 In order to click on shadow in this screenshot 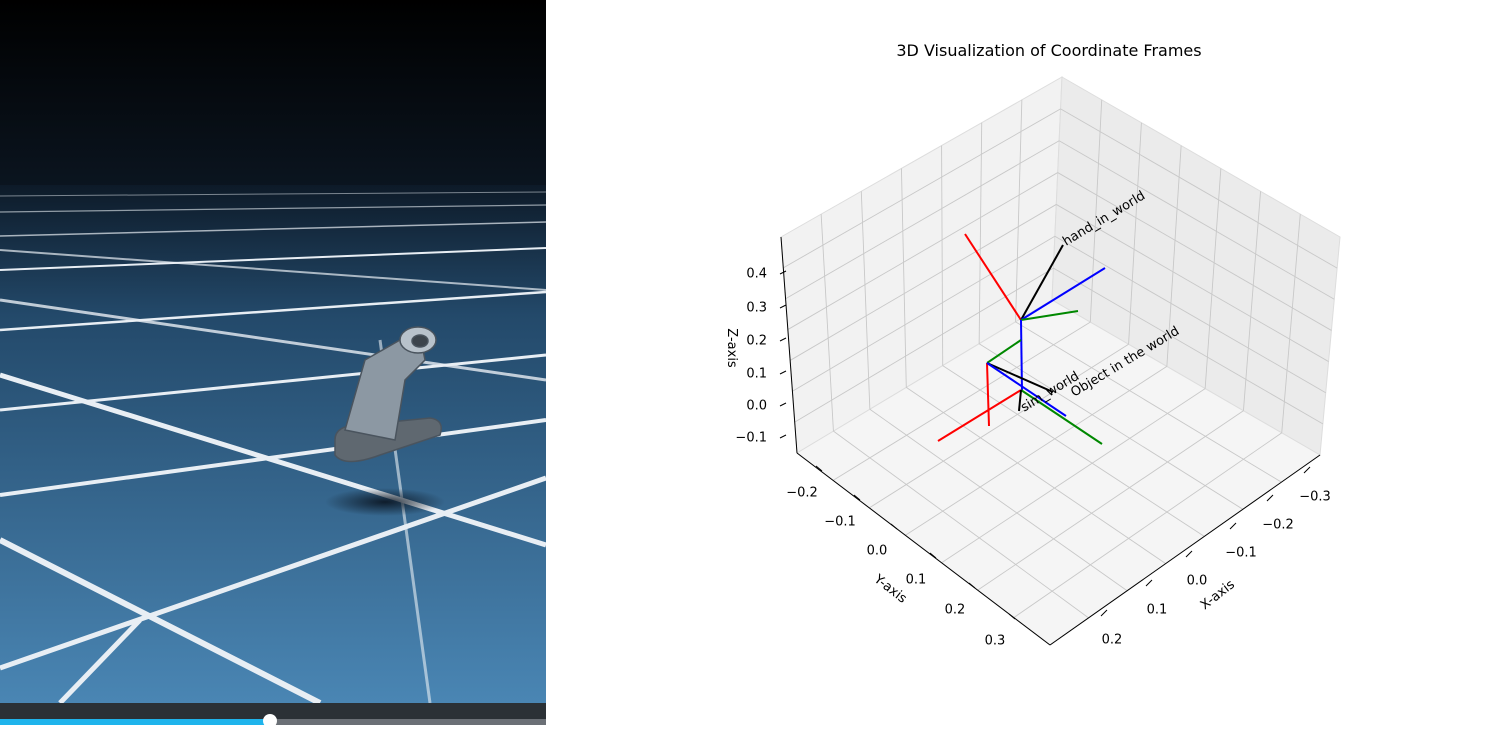, I will do `click(385, 502)`.